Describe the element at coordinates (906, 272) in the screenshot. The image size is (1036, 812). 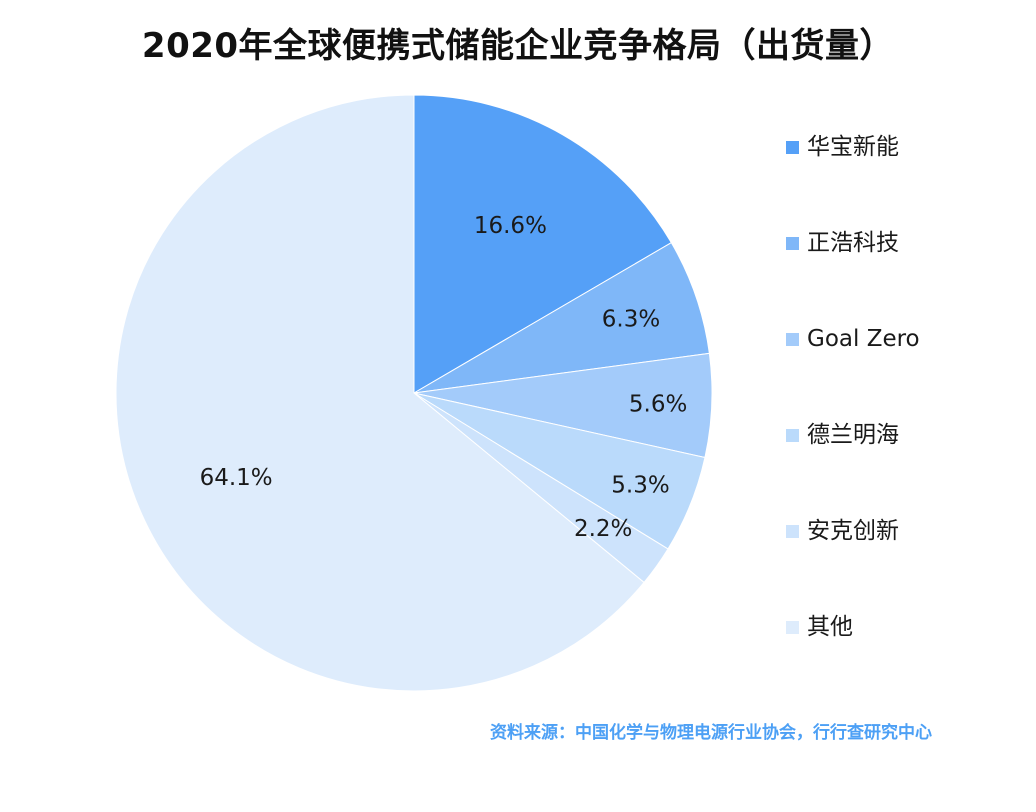
I see `legend-item-zhenghao: 正浩科技` at that location.